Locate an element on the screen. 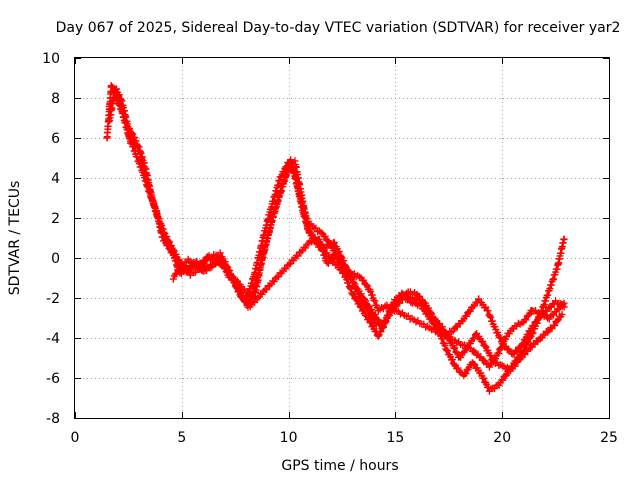 This screenshot has height=480, width=640. y-tick-label: 8 is located at coordinates (55, 99).